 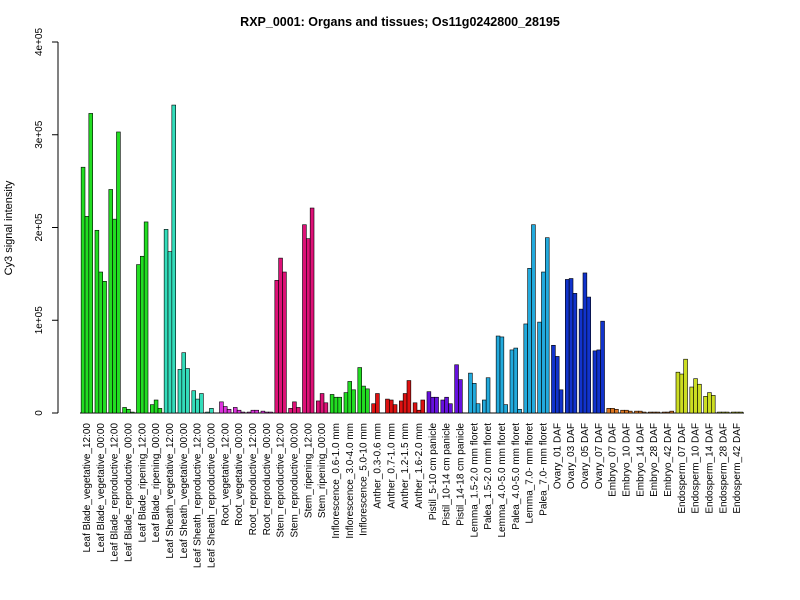 What do you see at coordinates (322, 471) in the screenshot?
I see `x-tick-label: Stem_ripening_00:00` at bounding box center [322, 471].